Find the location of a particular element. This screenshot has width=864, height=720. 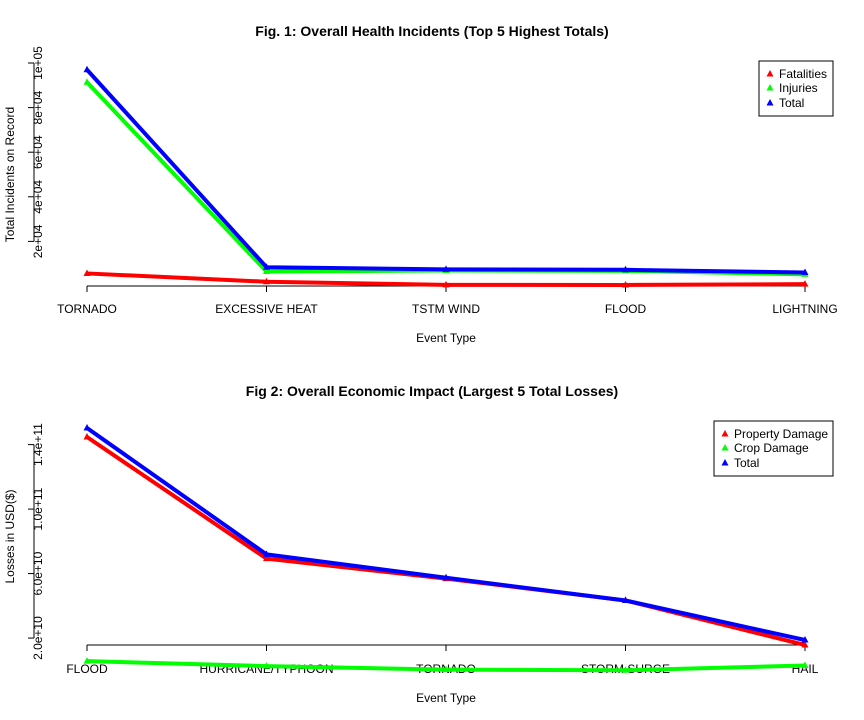

legend-label: Injuries is located at coordinates (798, 88).